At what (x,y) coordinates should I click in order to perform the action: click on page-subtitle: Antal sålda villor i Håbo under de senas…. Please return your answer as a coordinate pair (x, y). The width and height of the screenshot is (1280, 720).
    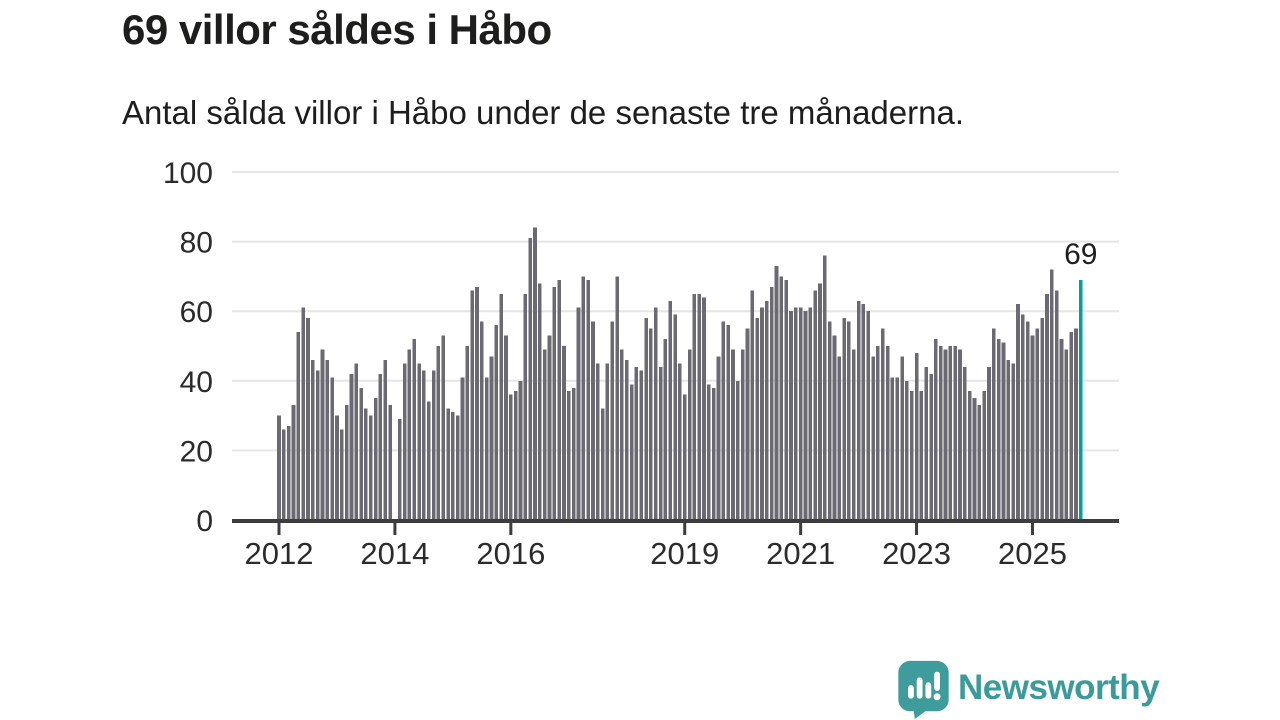
    Looking at the image, I should click on (543, 112).